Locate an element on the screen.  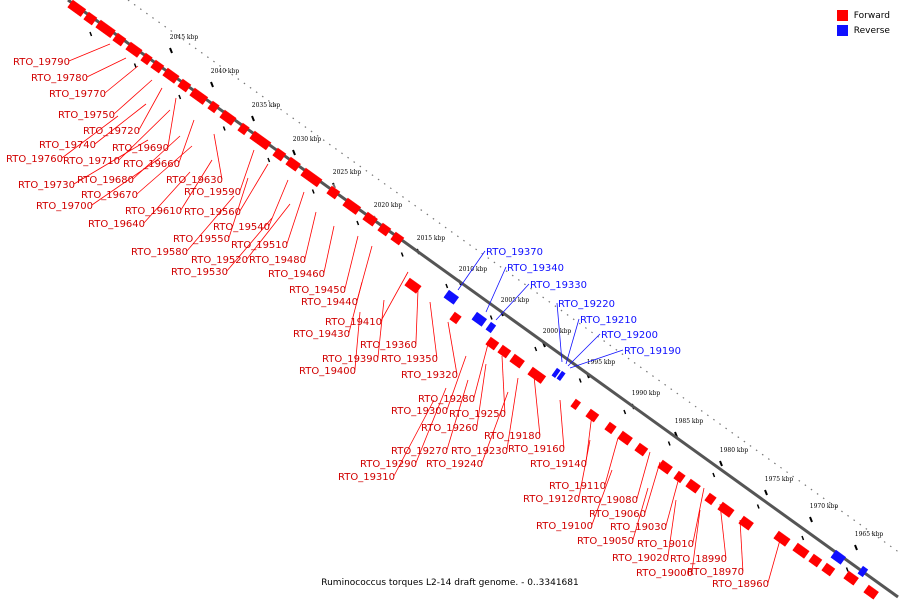
reverse-gene-label: RTO_19330 is located at coordinates (558, 285).